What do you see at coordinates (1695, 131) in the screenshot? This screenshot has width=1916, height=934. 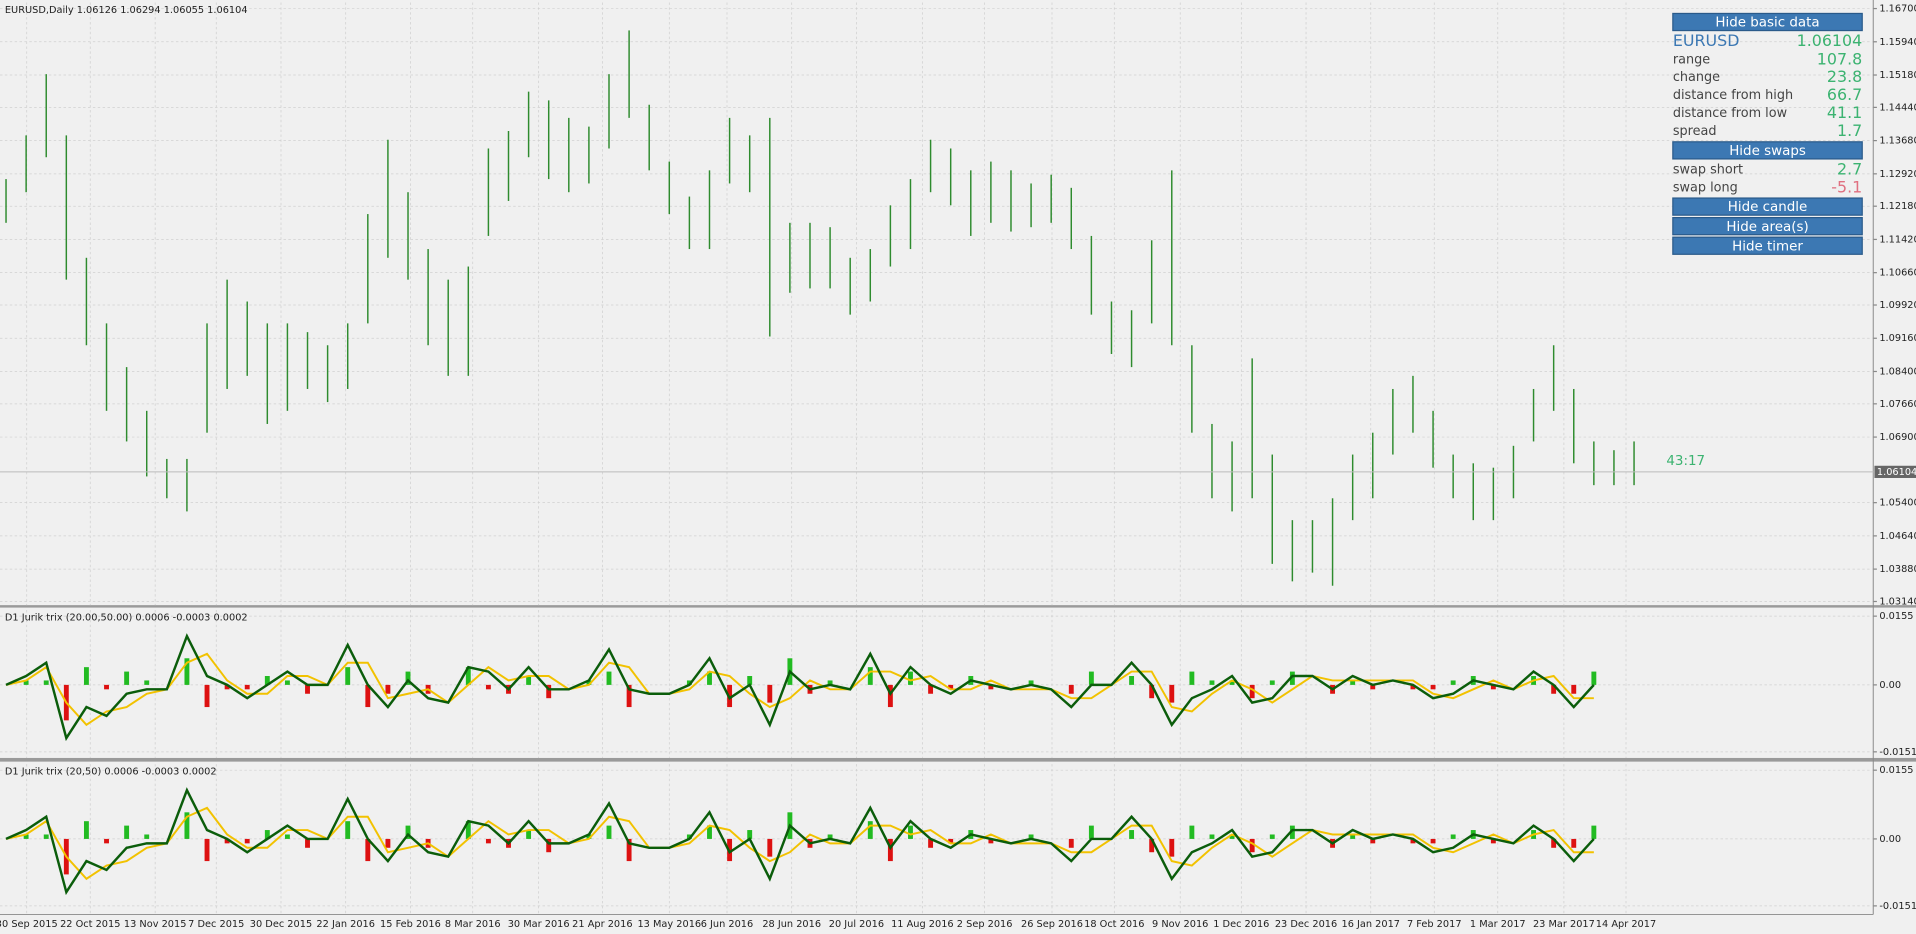 I see `info-label: spread` at bounding box center [1695, 131].